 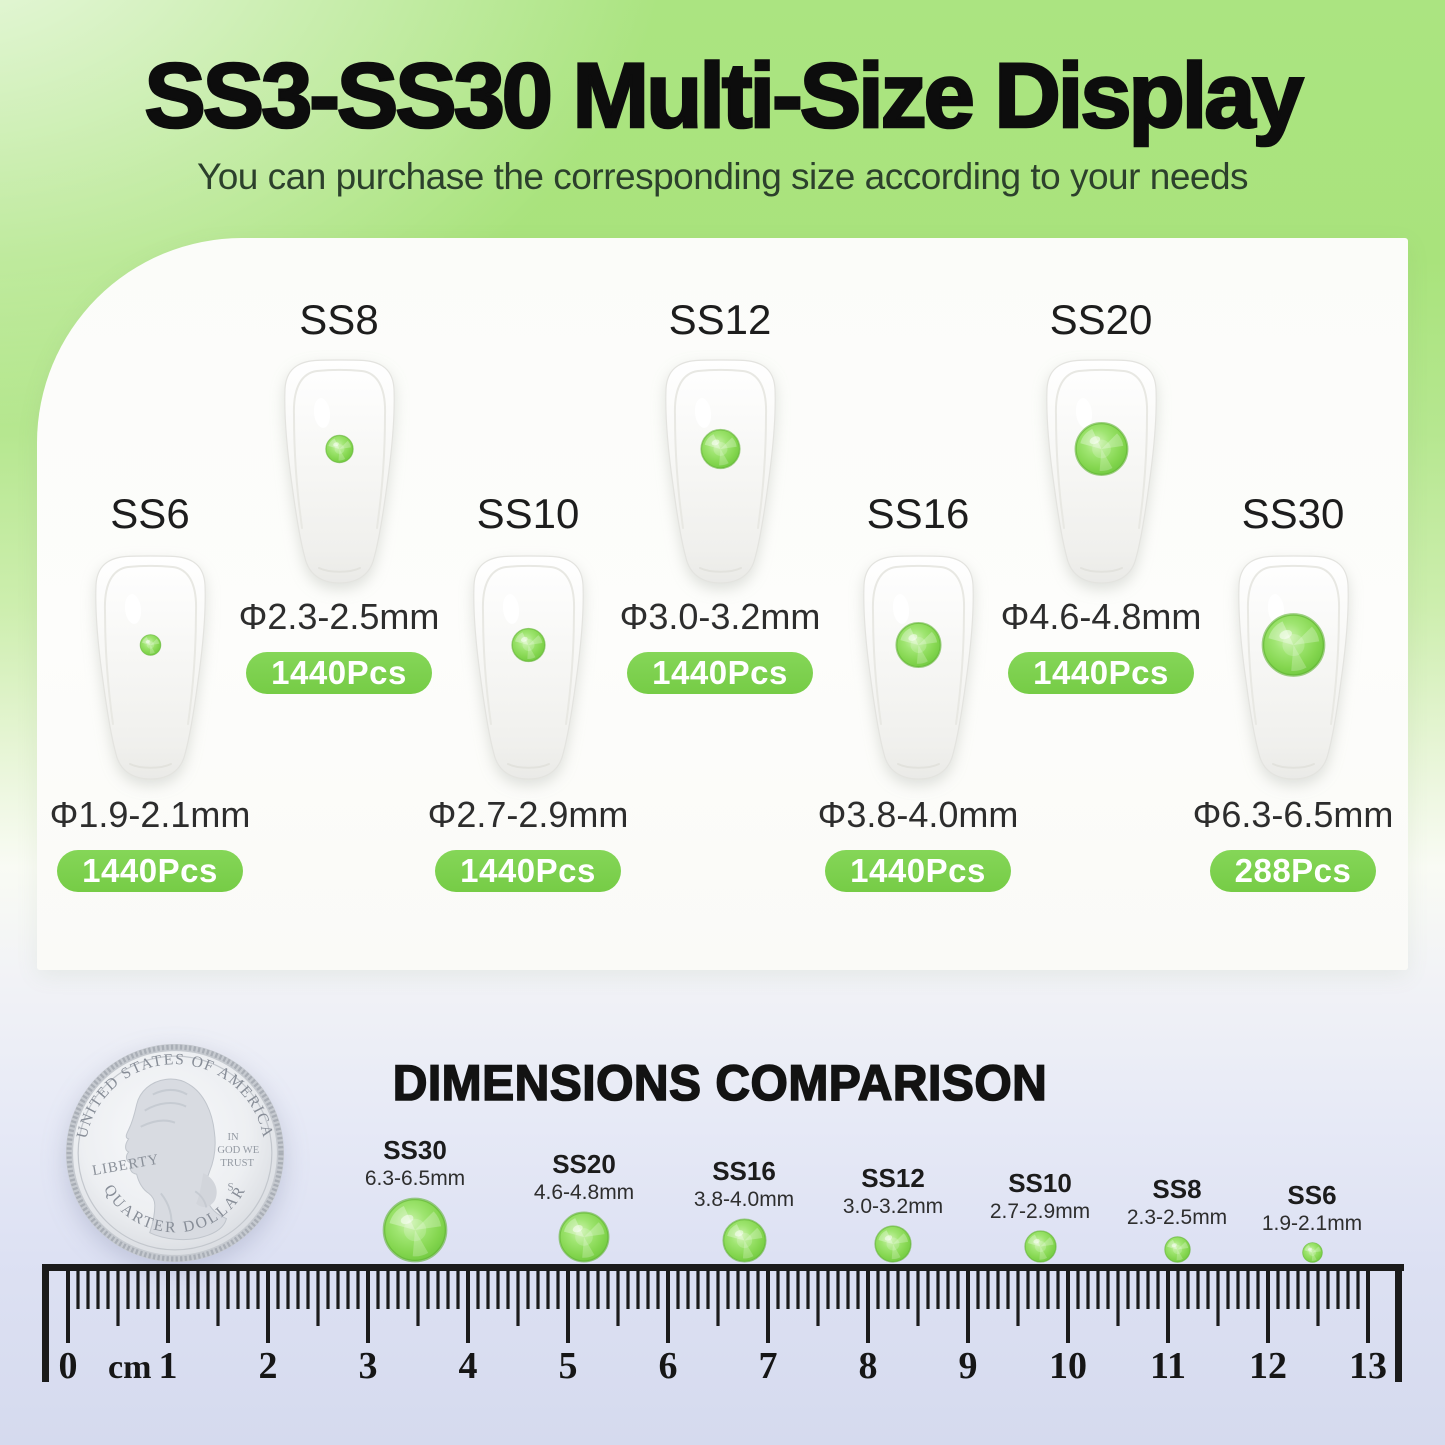 What do you see at coordinates (1293, 814) in the screenshot?
I see `nail-diameter-label: Φ6.3-6.5mm` at bounding box center [1293, 814].